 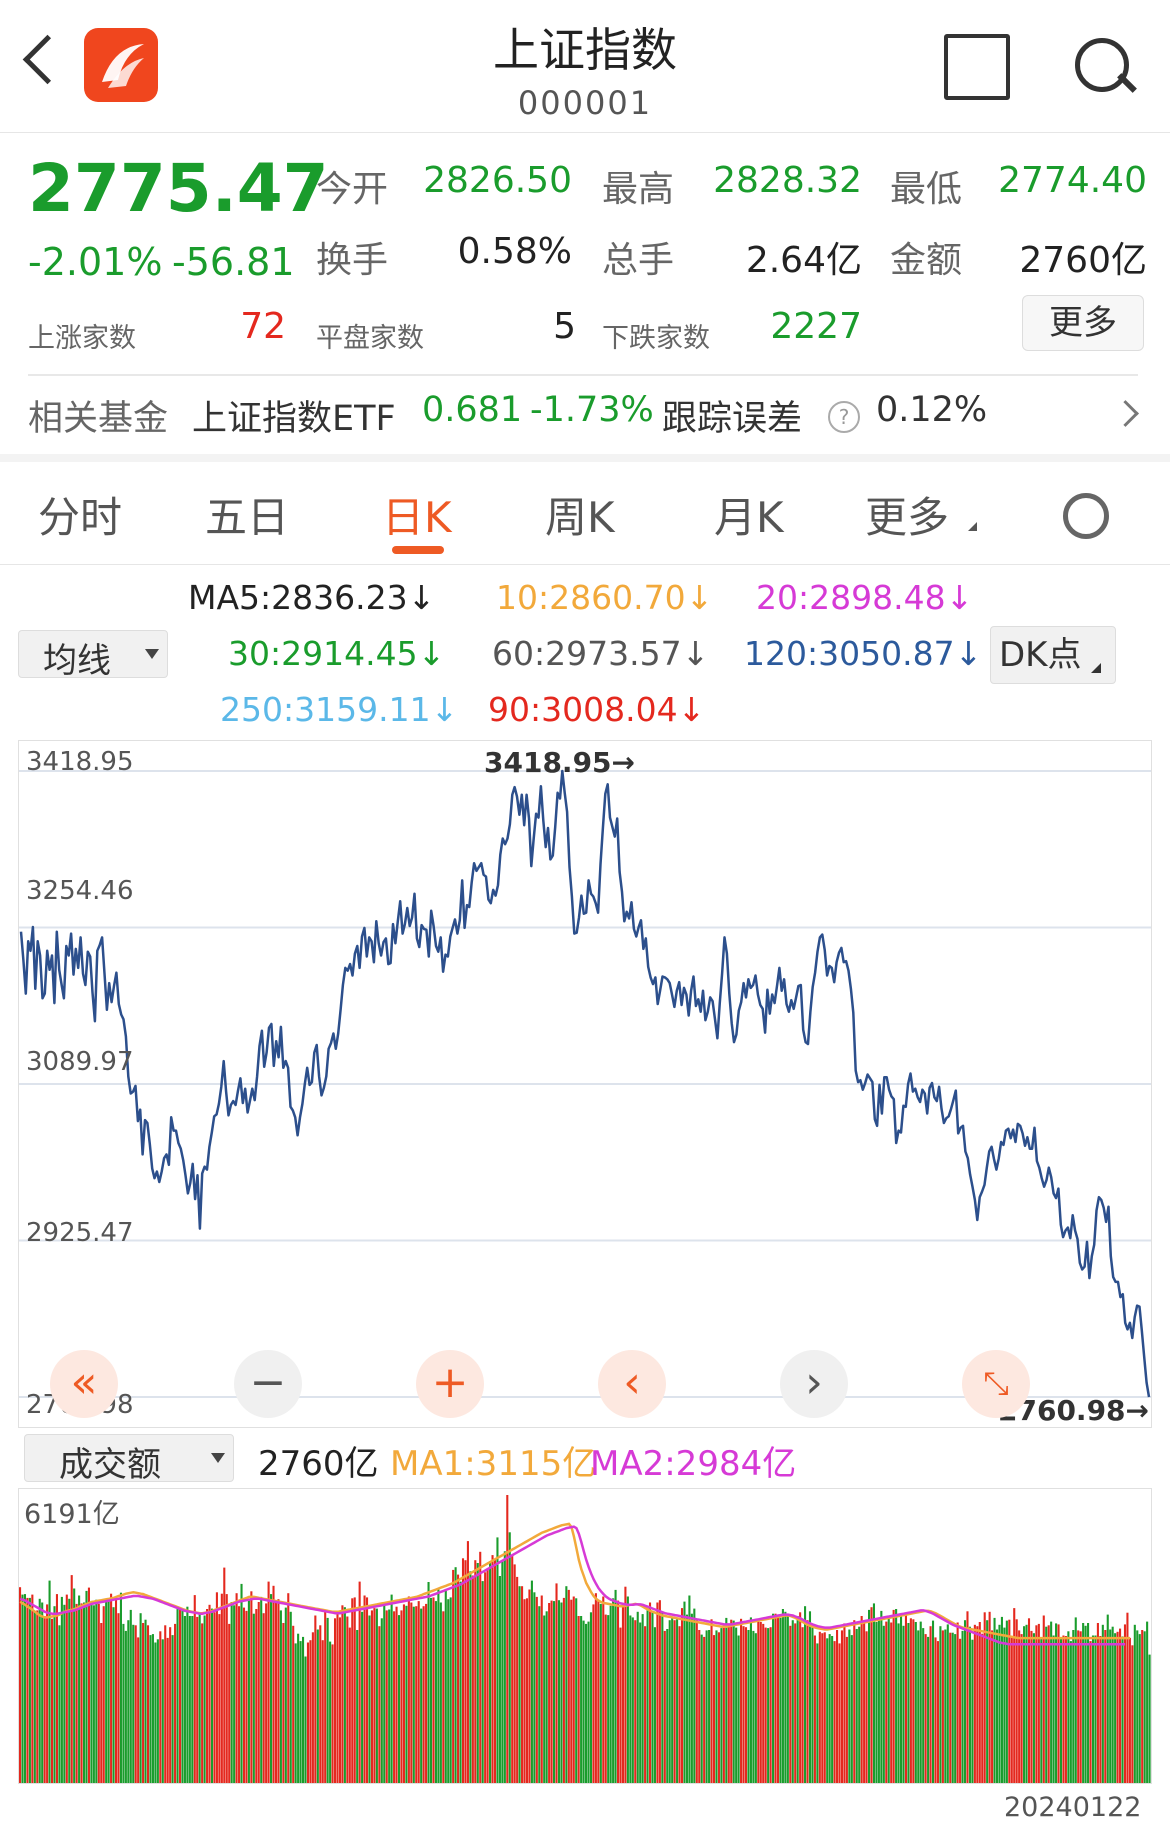 I want to click on ma90-label: 90:3008.04↓, so click(x=597, y=709).